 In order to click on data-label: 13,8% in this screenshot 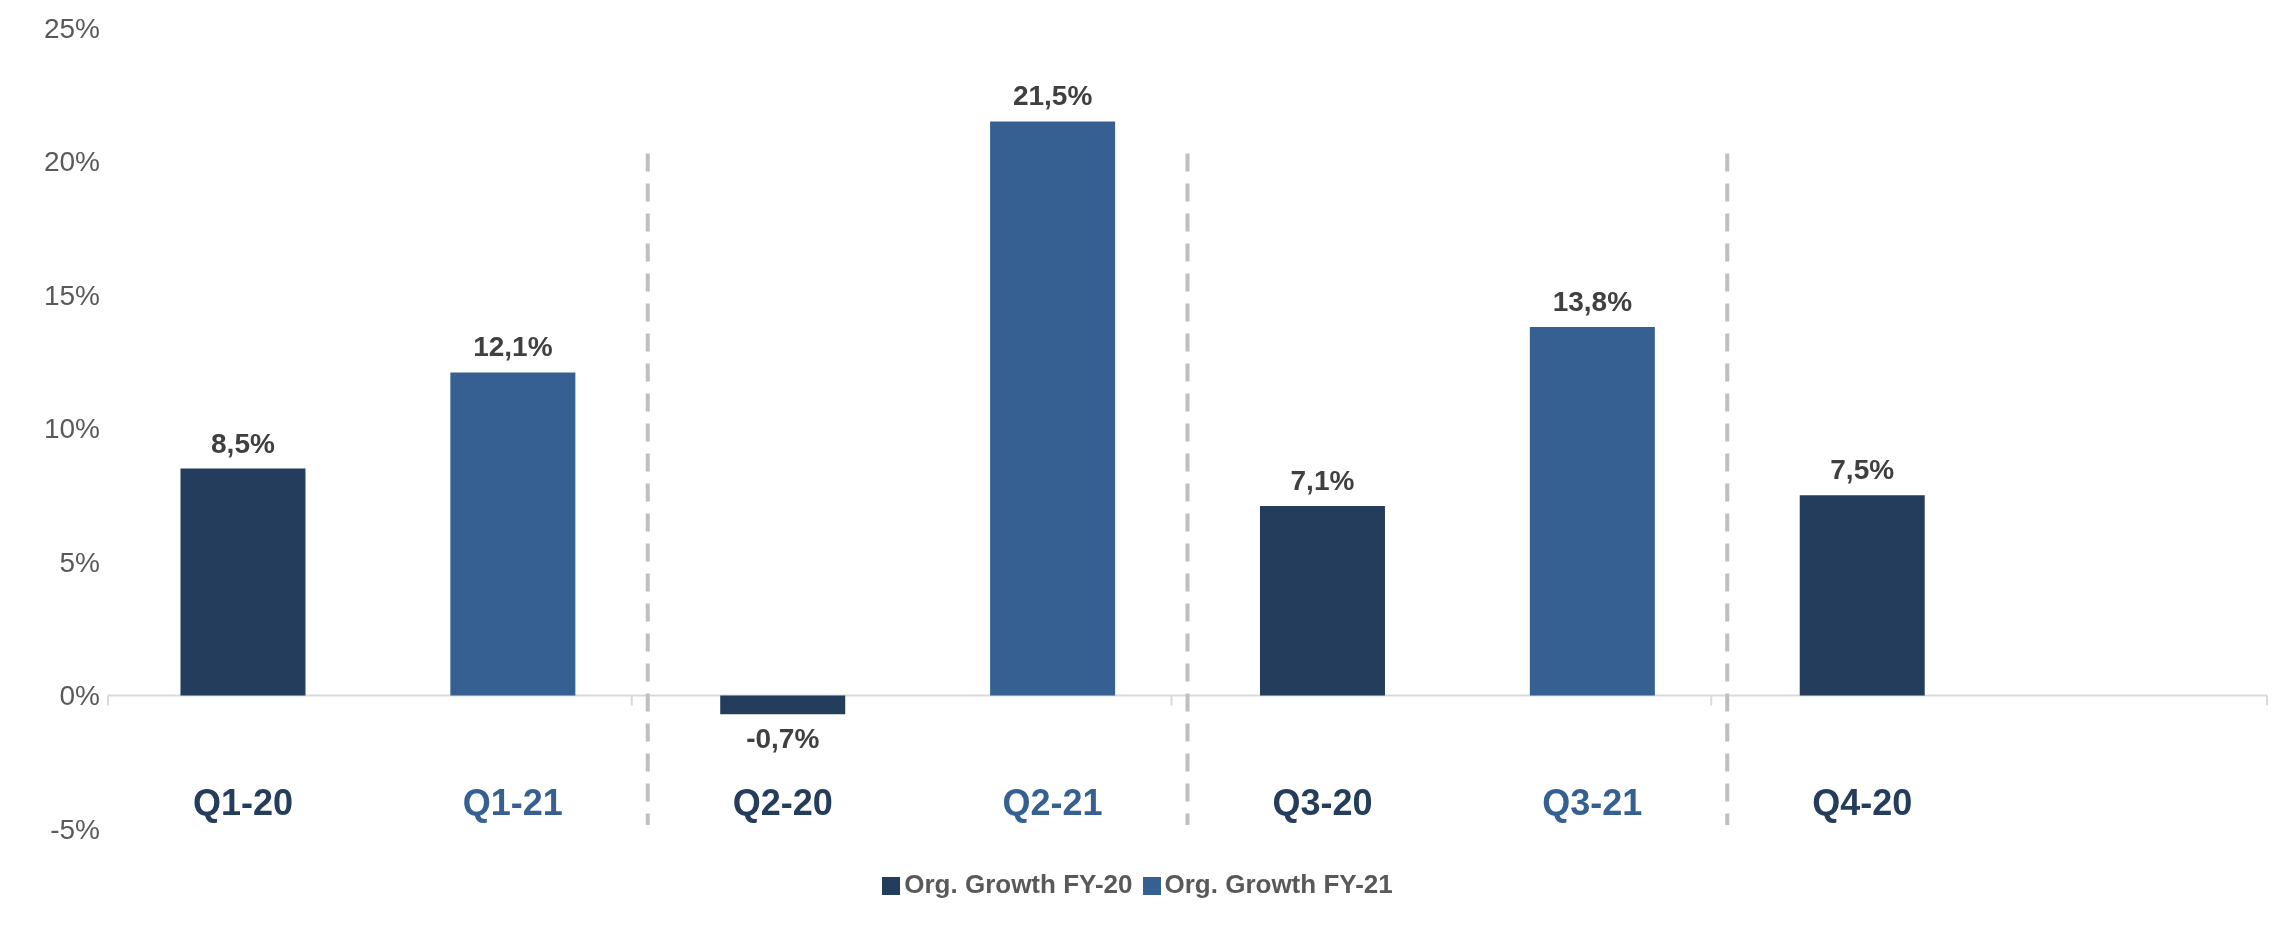, I will do `click(1592, 302)`.